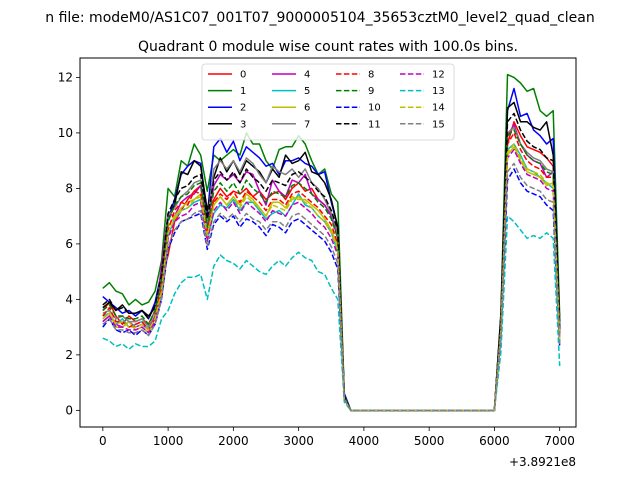 The height and width of the screenshot is (480, 640). What do you see at coordinates (103, 441) in the screenshot?
I see `x-tick-label-0: 0` at bounding box center [103, 441].